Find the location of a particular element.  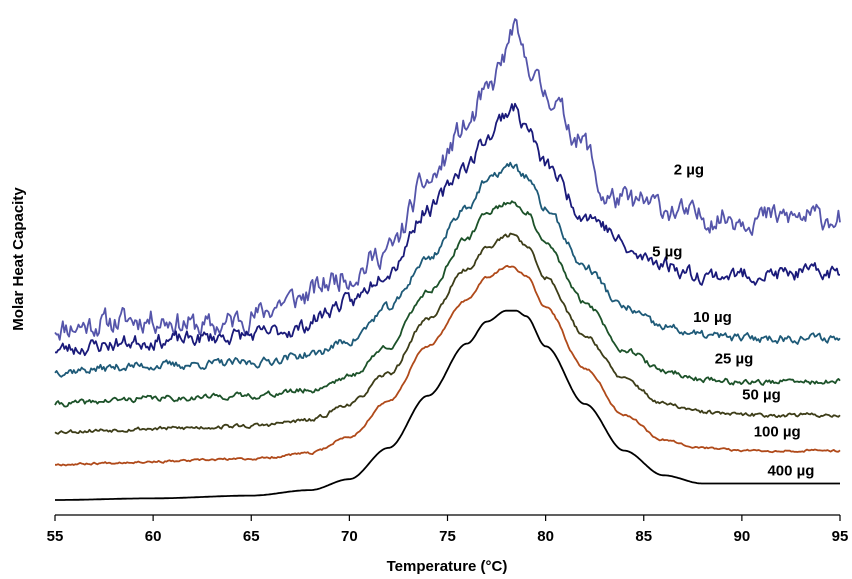

x-axis-ticks: 55 60 65 70 75 80 85 90 95 is located at coordinates (448, 530).